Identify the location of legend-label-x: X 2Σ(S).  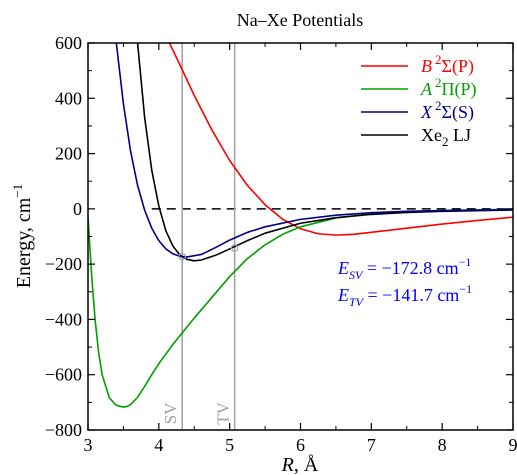
(447, 110).